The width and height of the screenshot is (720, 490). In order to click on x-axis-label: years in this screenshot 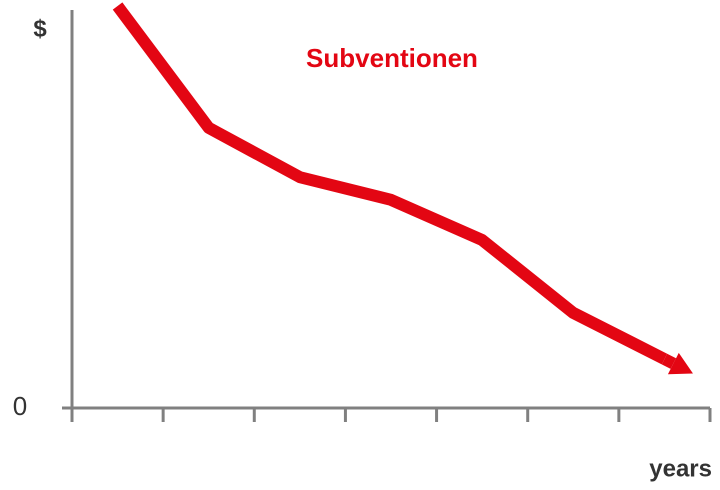, I will do `click(680, 468)`.